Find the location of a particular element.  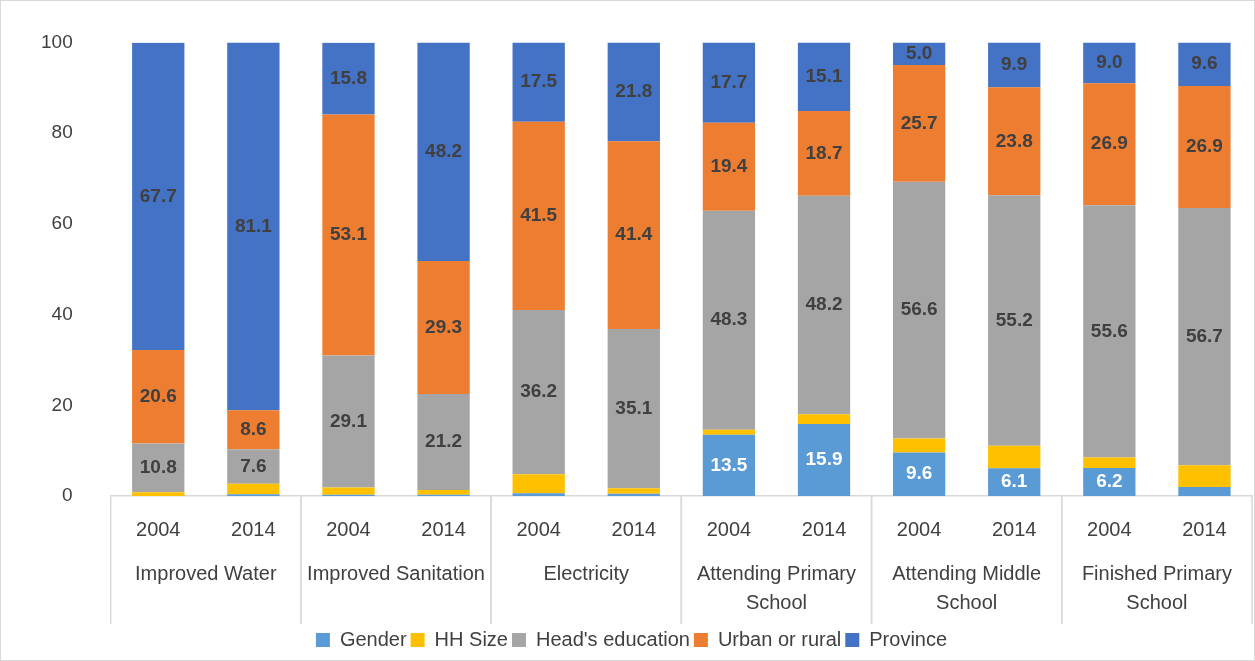

data-label: 6.1 is located at coordinates (1014, 481).